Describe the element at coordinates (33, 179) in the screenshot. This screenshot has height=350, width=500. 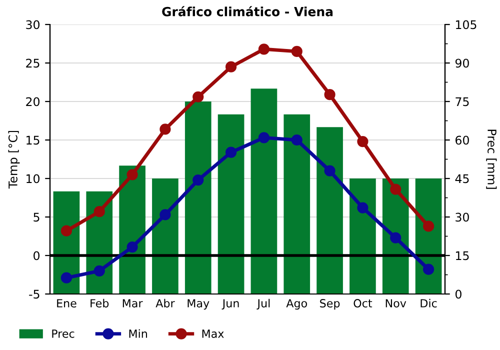
I see `y-tick-label: 10` at that location.